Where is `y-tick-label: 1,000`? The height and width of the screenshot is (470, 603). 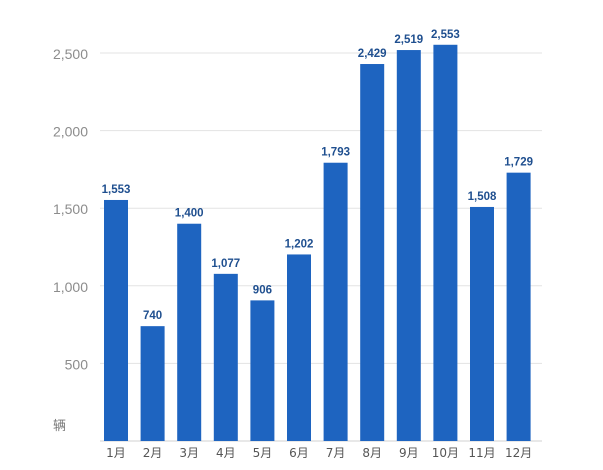
y-tick-label: 1,000 is located at coordinates (70, 287).